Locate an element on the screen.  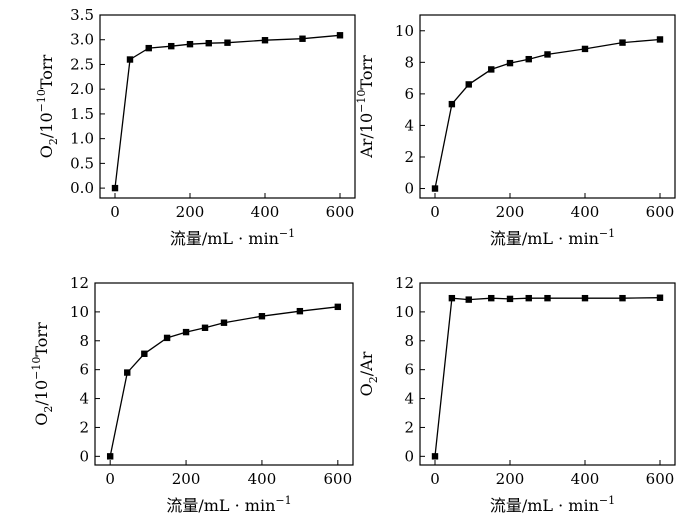
y-tick-label: 4 is located at coordinates (84, 399).